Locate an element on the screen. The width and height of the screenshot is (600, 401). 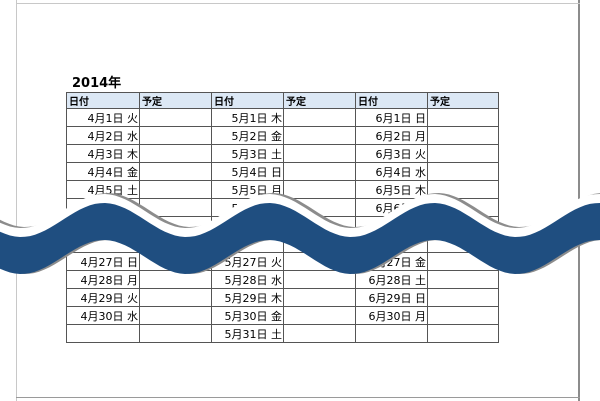
date-cell-april: 4月30日 水 is located at coordinates (103, 315).